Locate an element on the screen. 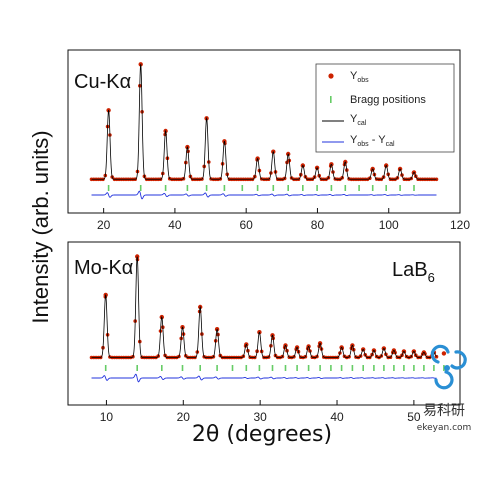 The image size is (500, 500). legend-ycal-label: Ycal is located at coordinates (358, 120).